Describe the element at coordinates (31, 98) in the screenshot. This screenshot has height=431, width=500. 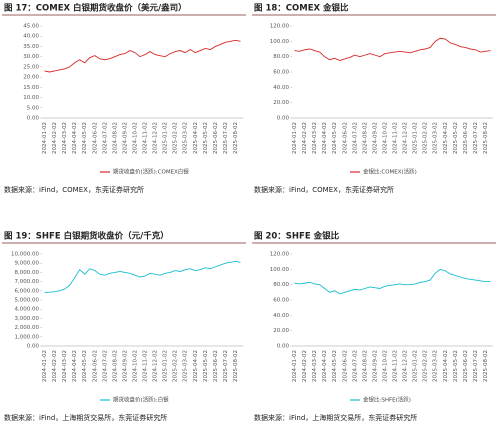
I see `y-tick-label: 10.00` at that location.